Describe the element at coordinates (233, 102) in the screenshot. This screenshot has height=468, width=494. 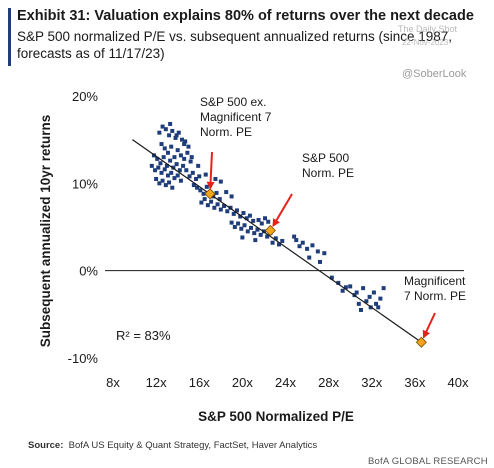
I see `annotation-sp500-ex-mag7-text: S&P 500 ex.` at that location.